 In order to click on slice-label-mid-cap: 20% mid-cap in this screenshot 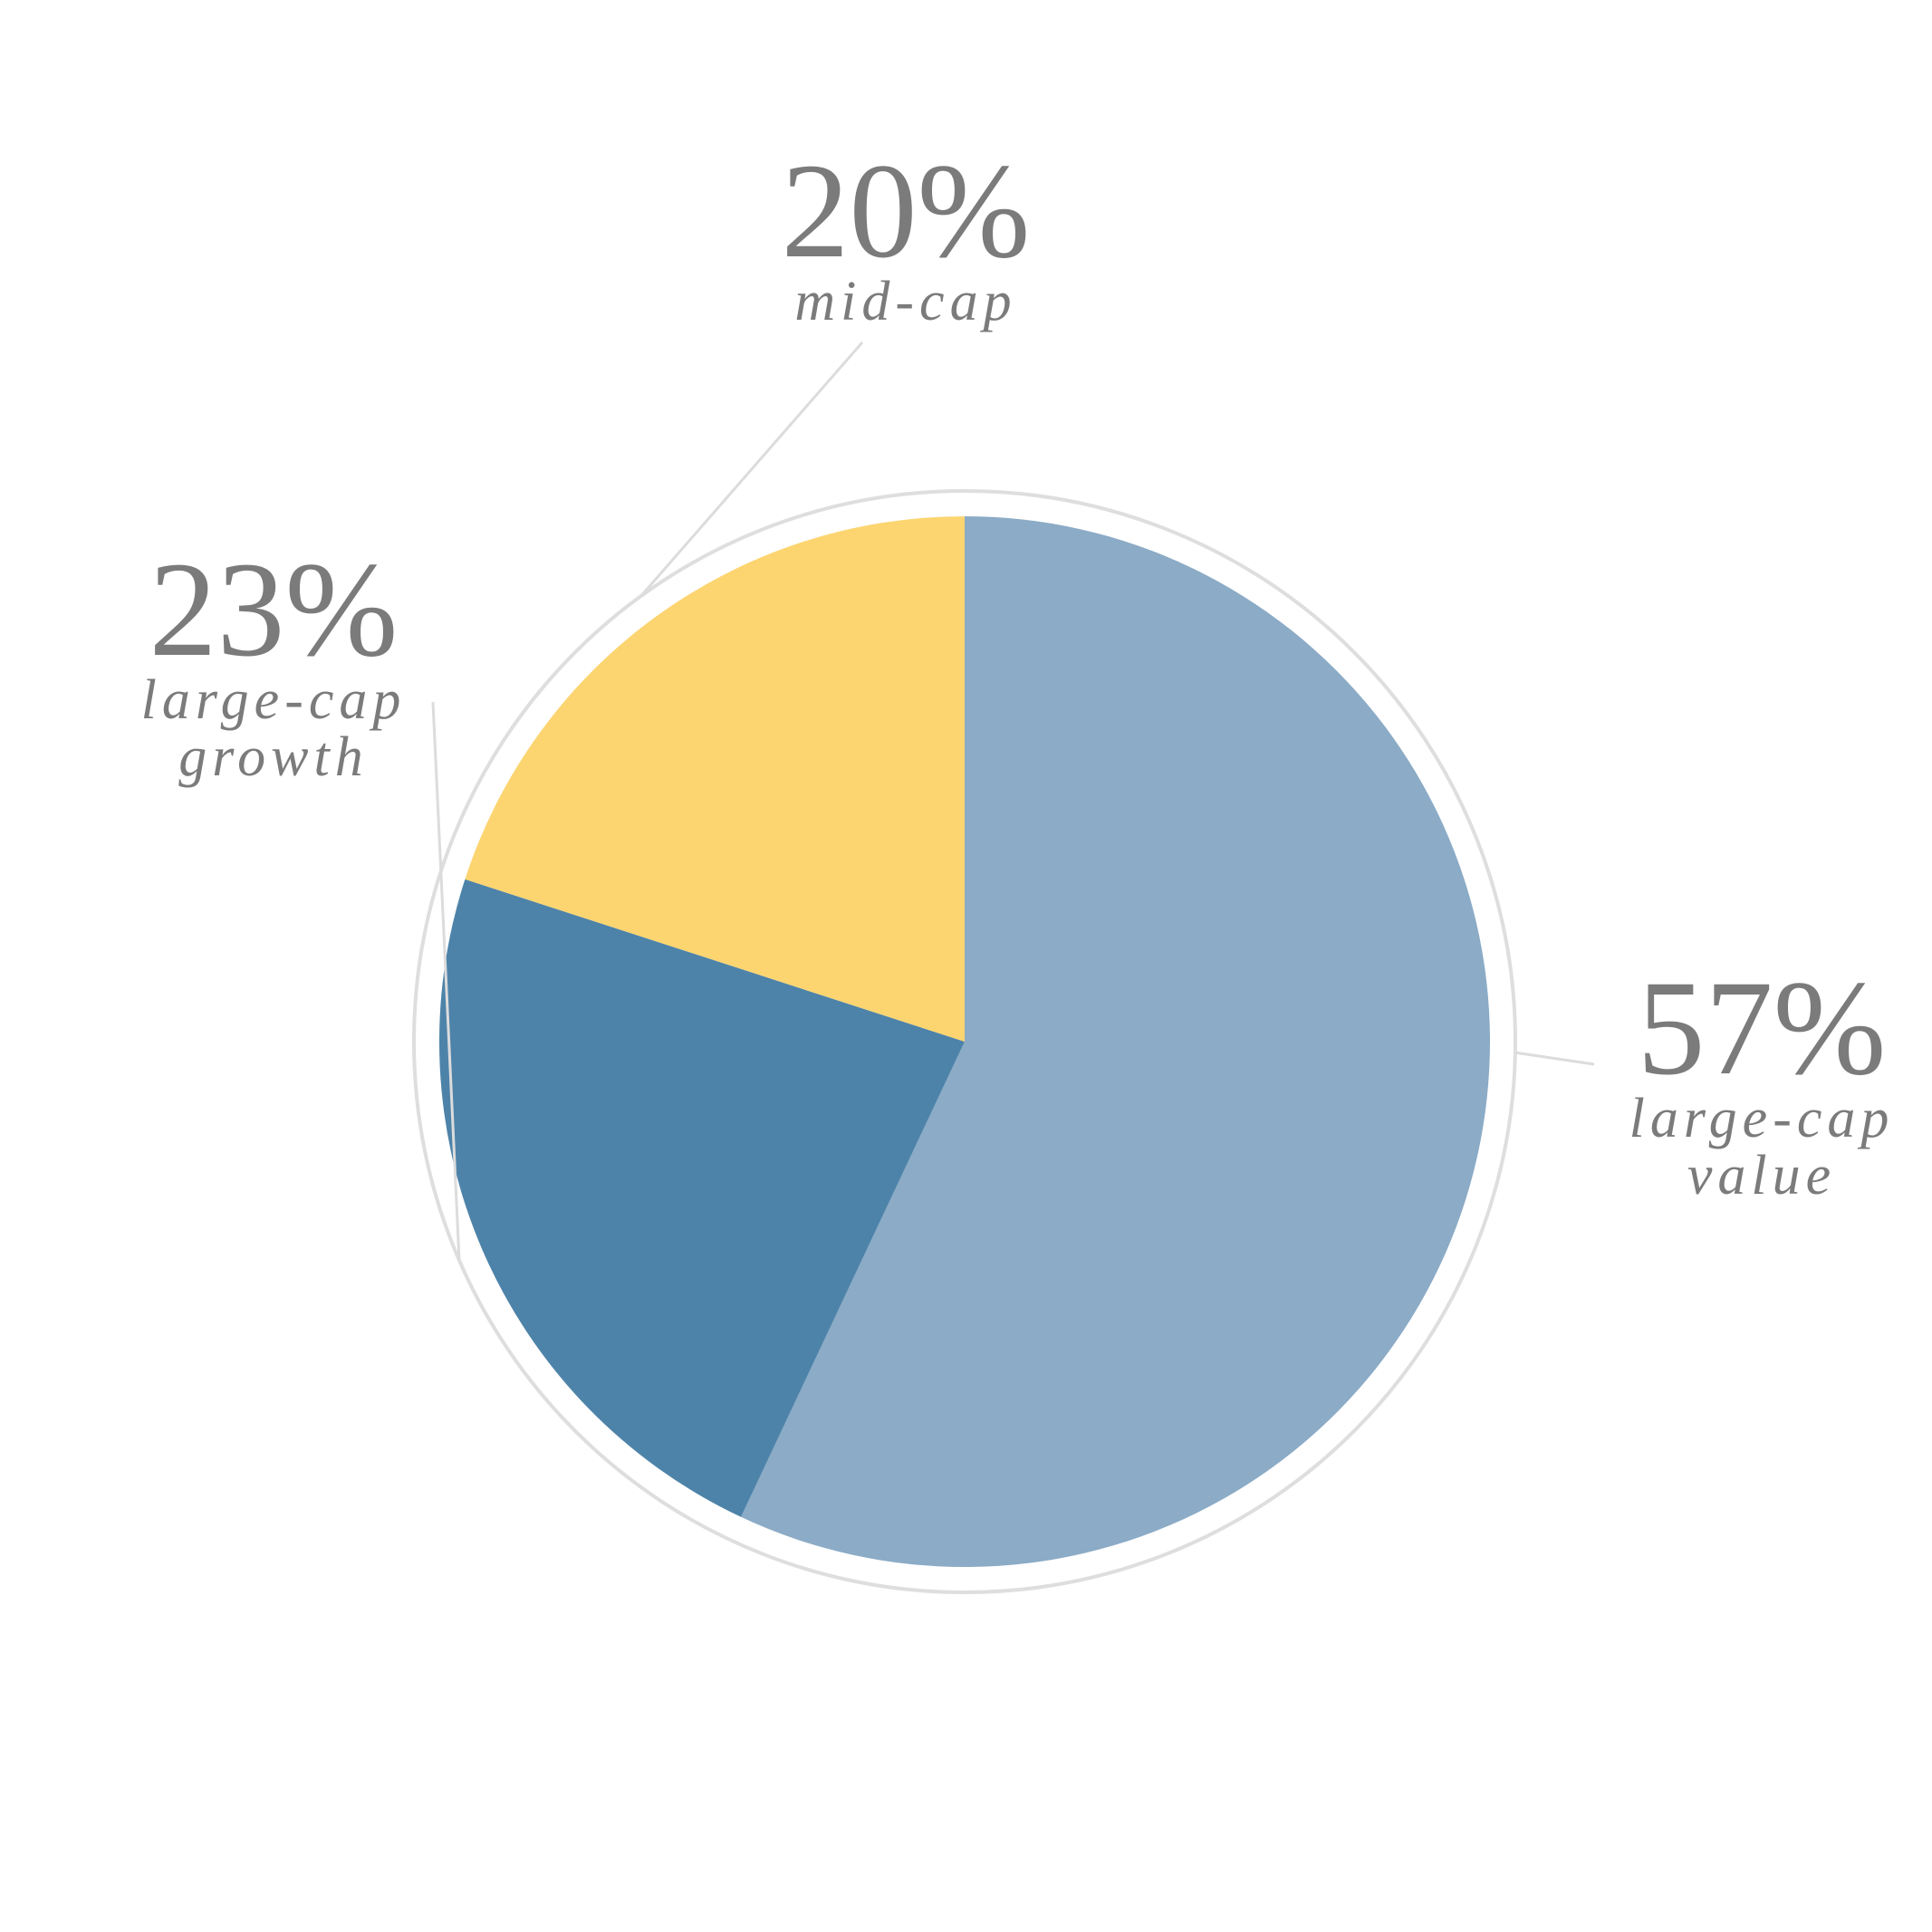, I will do `click(906, 234)`.